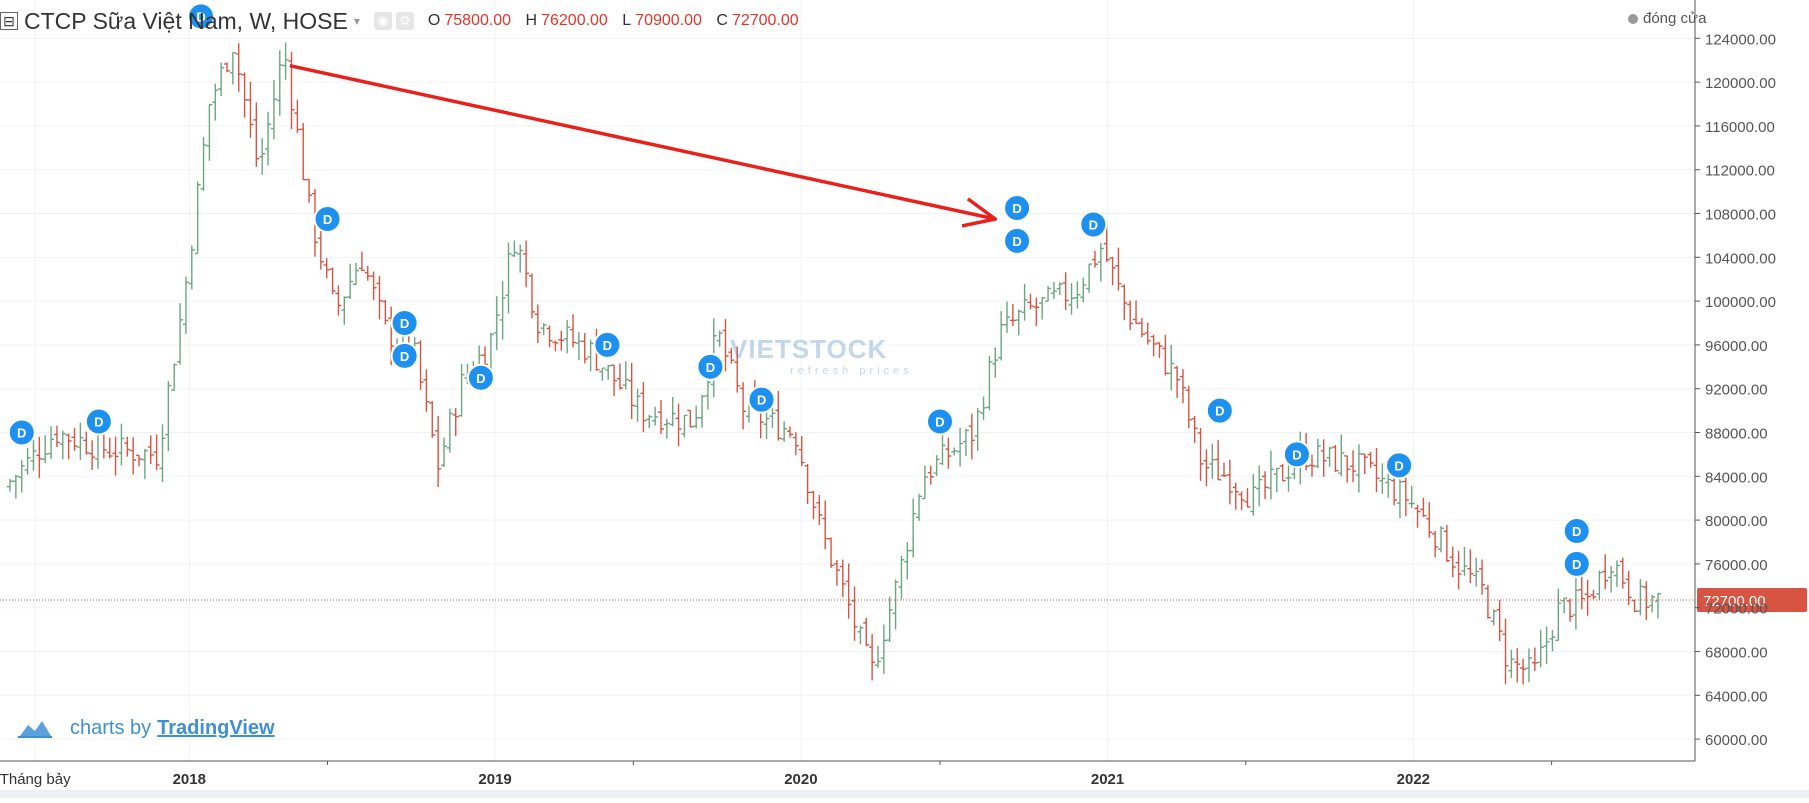 The image size is (1809, 803). Describe the element at coordinates (382, 21) in the screenshot. I see `eye-icon: ◉` at that location.